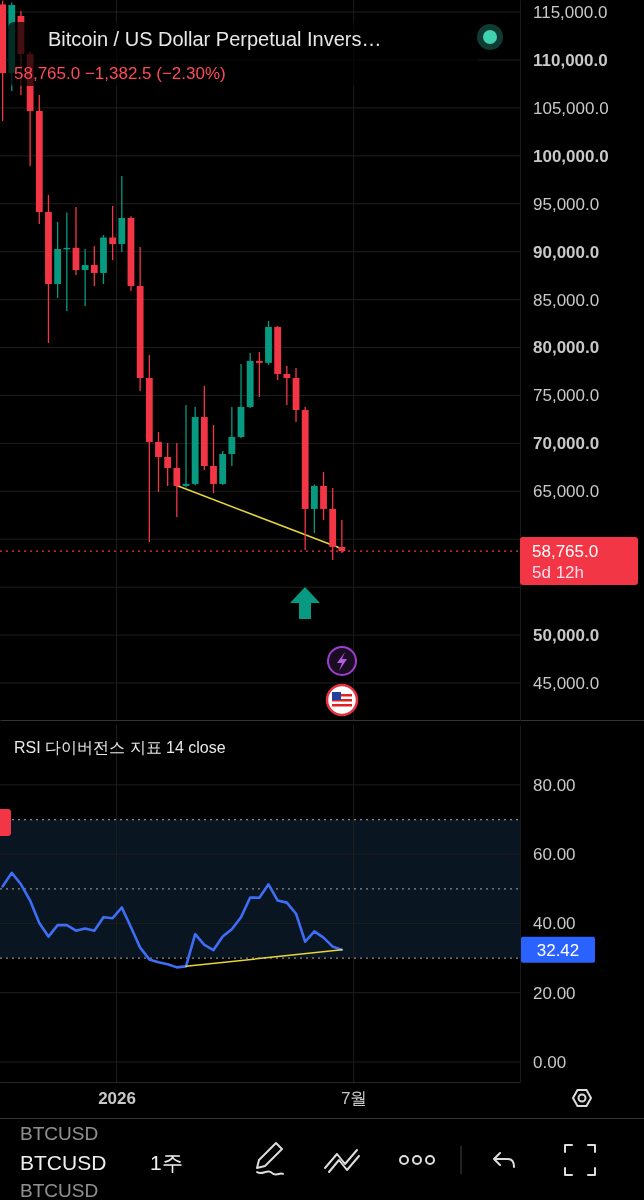 This screenshot has height=1200, width=644. Describe the element at coordinates (120, 73) in the screenshot. I see `text: 58,765.0 −1,382.5 (−2.30%)` at that location.